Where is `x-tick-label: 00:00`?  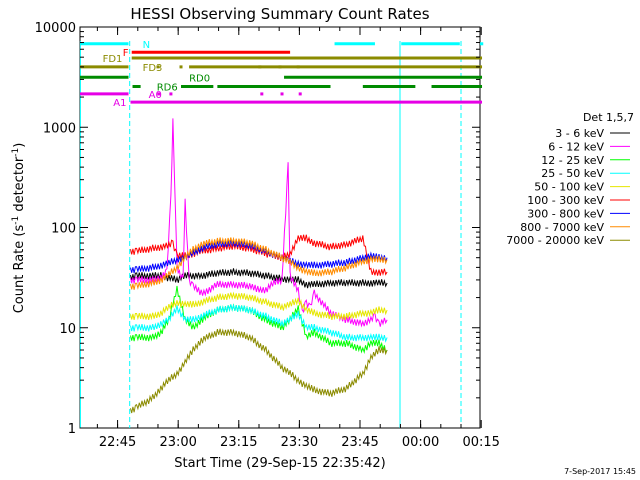 x-tick-label: 00:00 is located at coordinates (420, 442).